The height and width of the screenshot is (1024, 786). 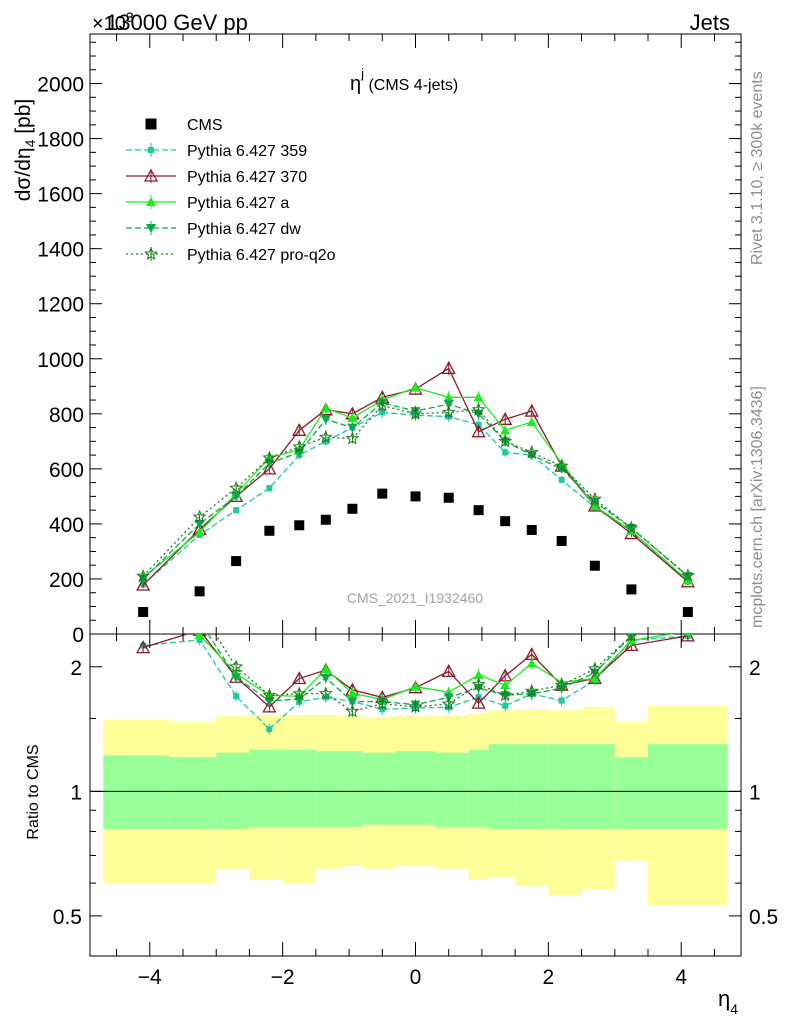 I want to click on x-tick-label: 2, so click(x=549, y=977).